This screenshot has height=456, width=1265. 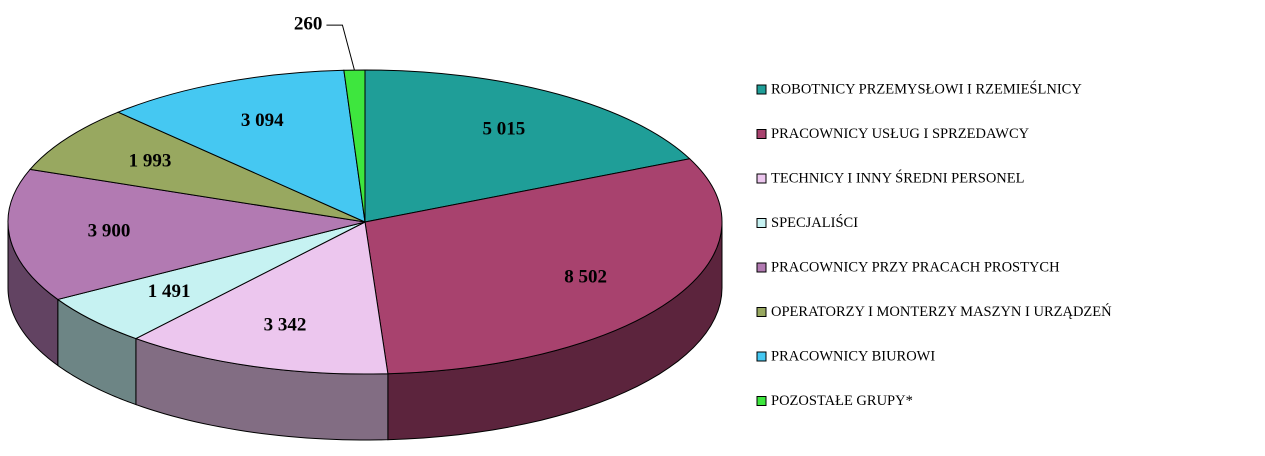 I want to click on legend-label: PRACOWNICY PRZY PRACACH PROSTYCH, so click(x=915, y=267).